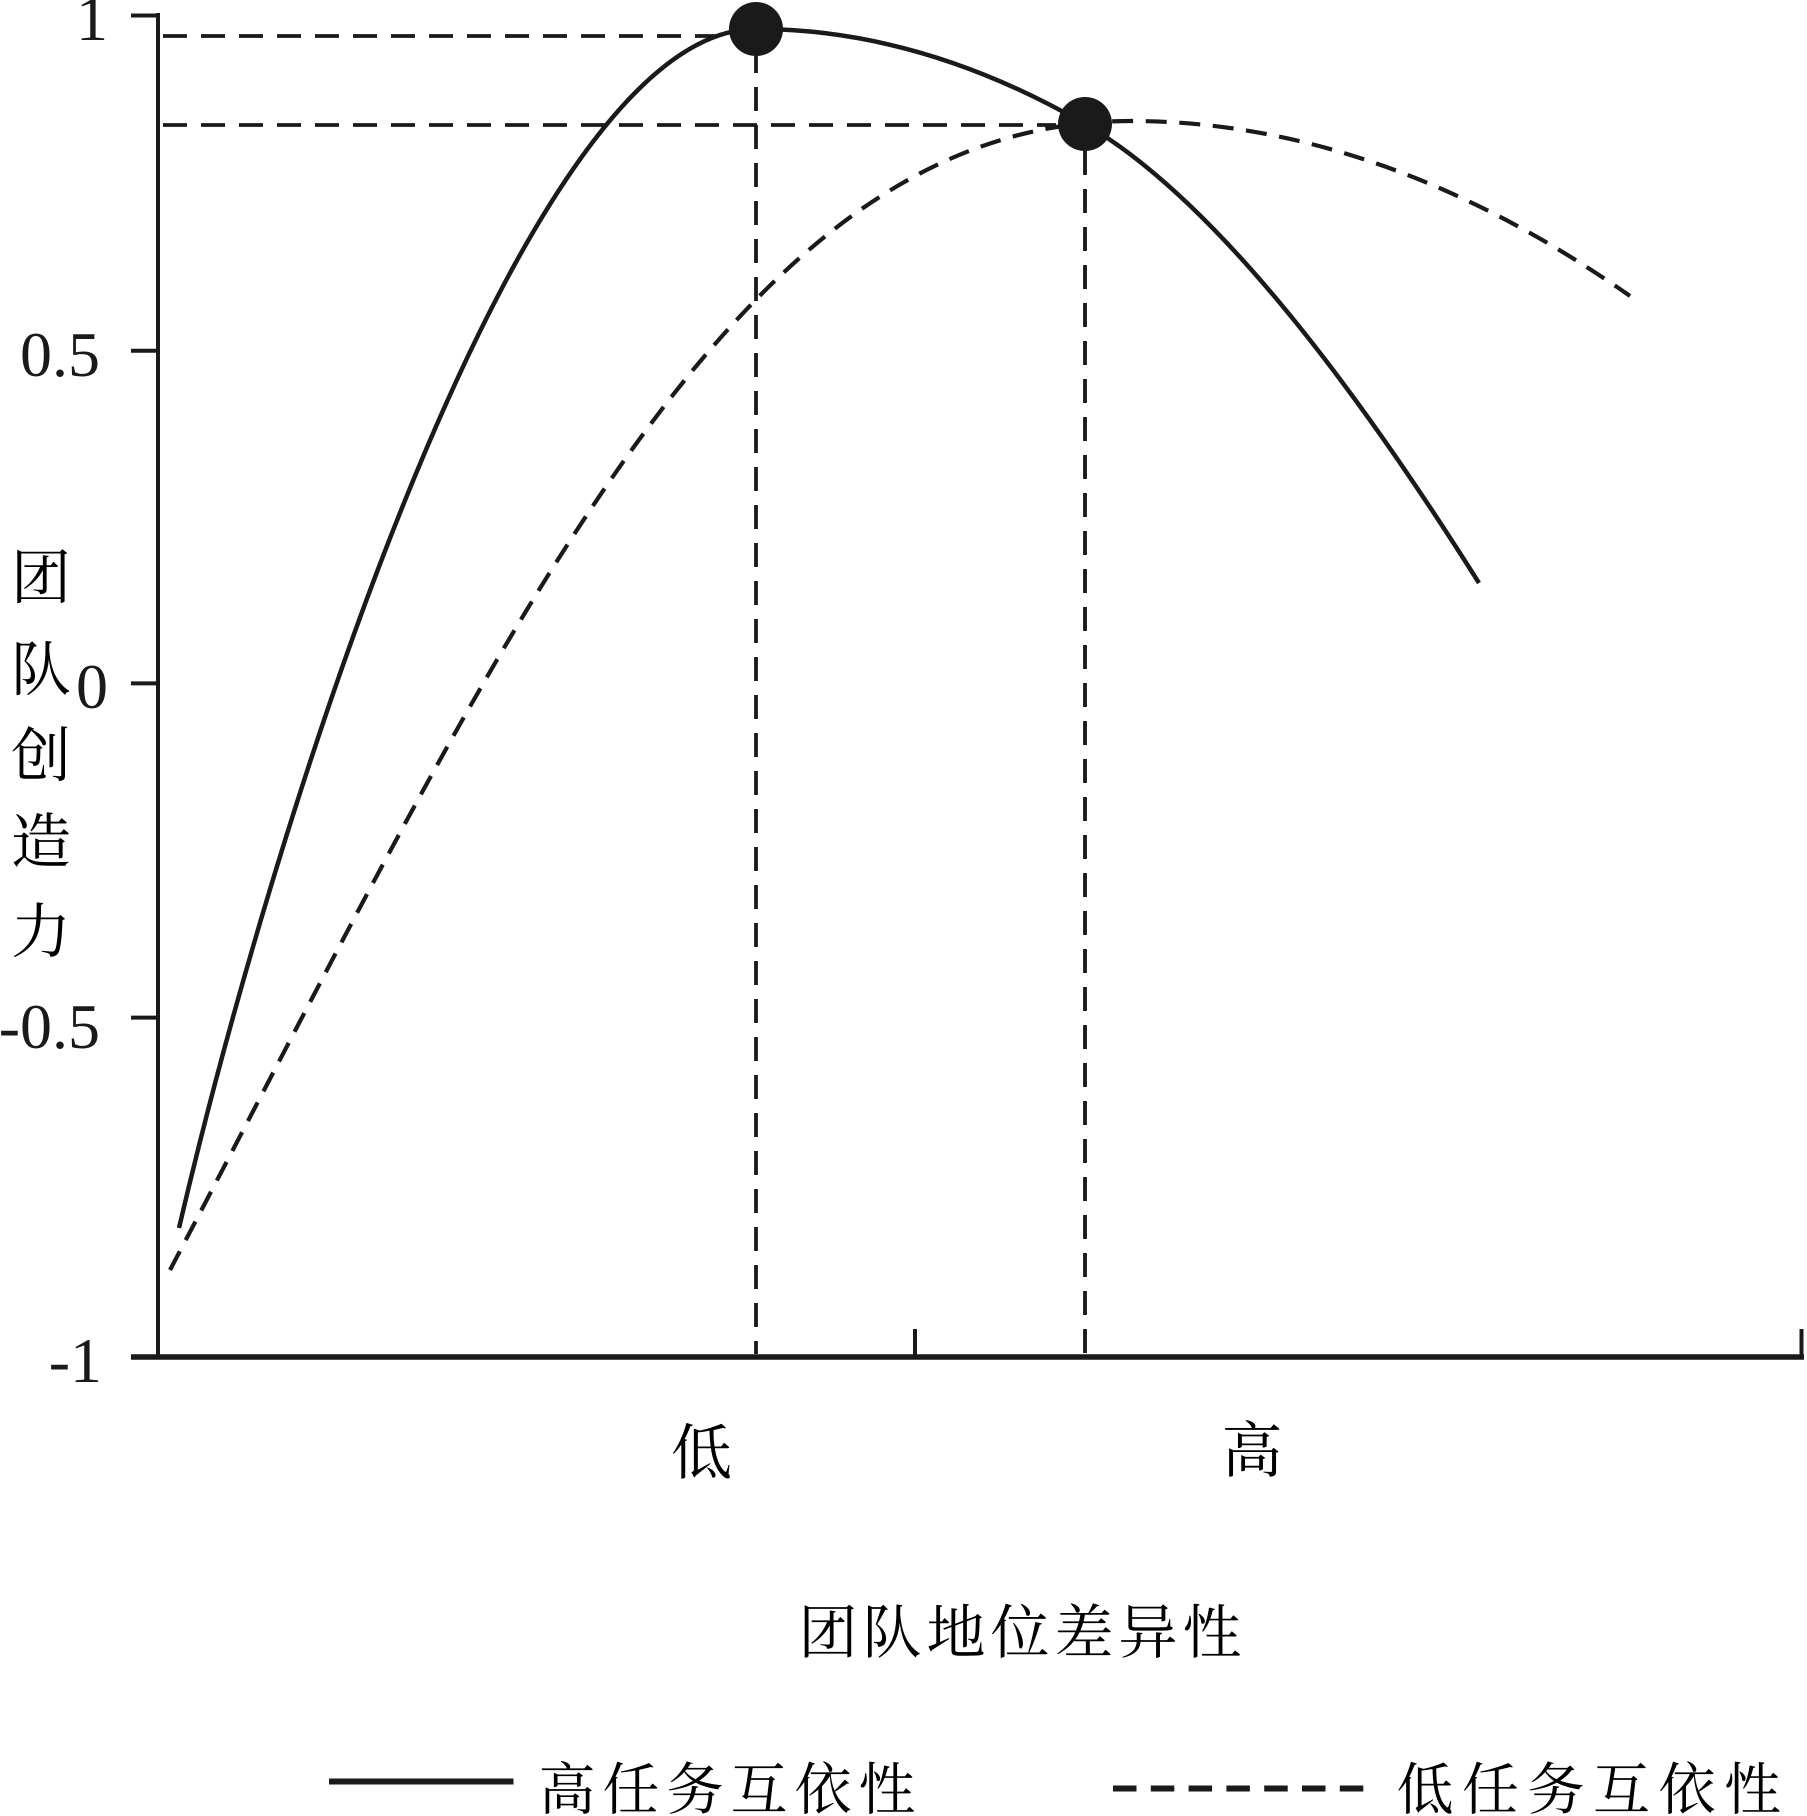  What do you see at coordinates (92, 686) in the screenshot?
I see `svg-text: 0` at bounding box center [92, 686].